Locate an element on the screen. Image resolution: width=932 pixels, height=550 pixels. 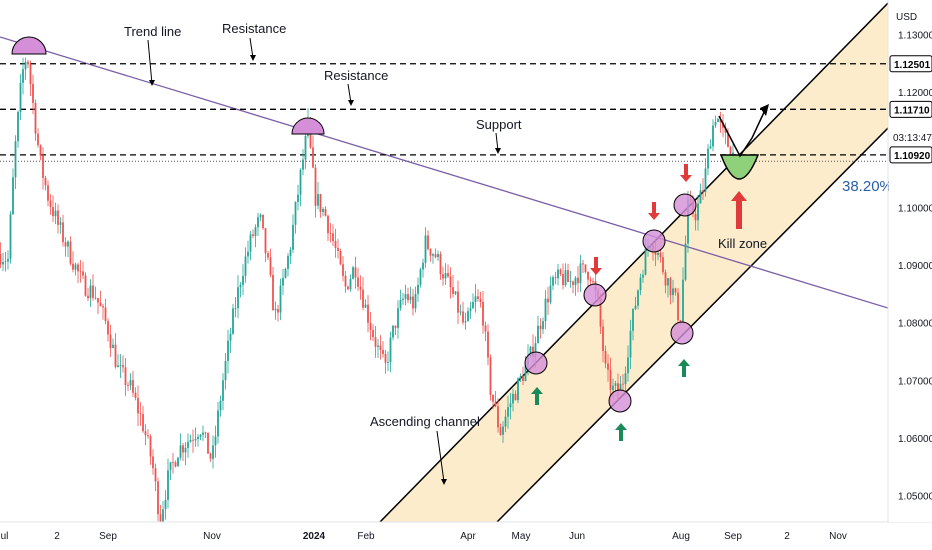
y-tick-label: 1.12000 is located at coordinates (915, 93).